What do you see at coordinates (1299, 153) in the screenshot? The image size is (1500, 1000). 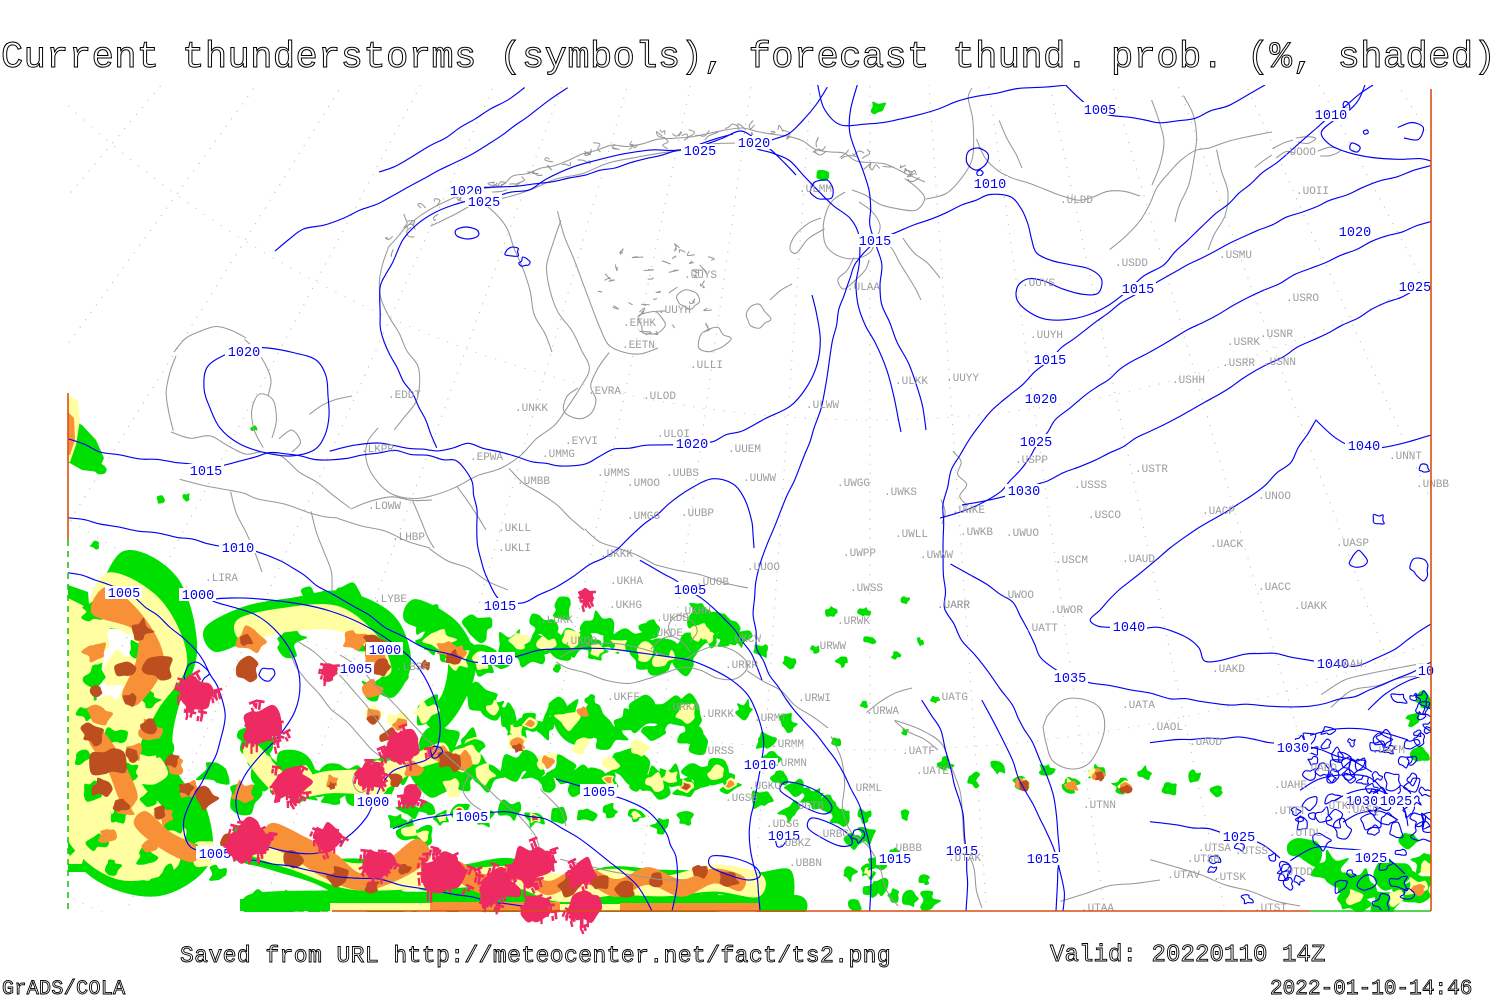 I see `svg-text: .UOOO` at bounding box center [1299, 153].